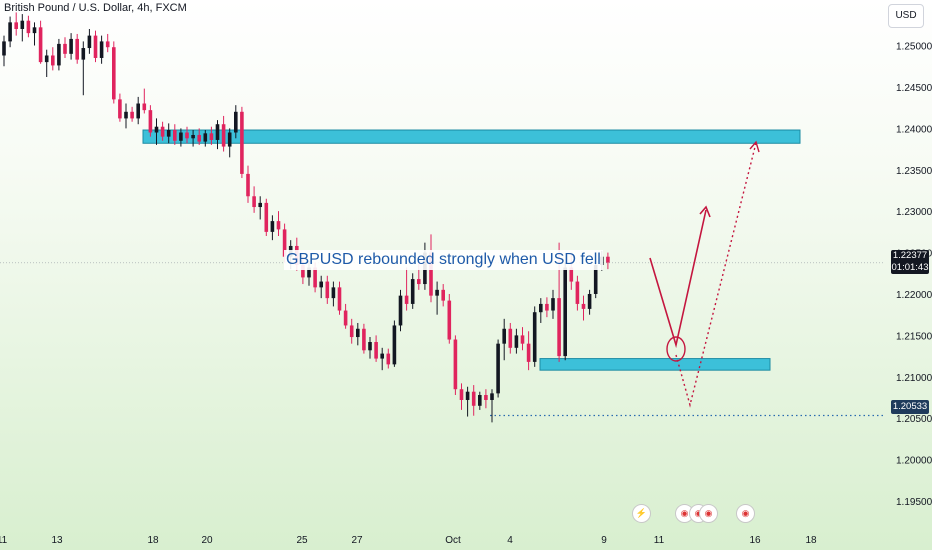 The image size is (932, 550). Describe the element at coordinates (207, 540) in the screenshot. I see `x-tick-label: 20` at that location.